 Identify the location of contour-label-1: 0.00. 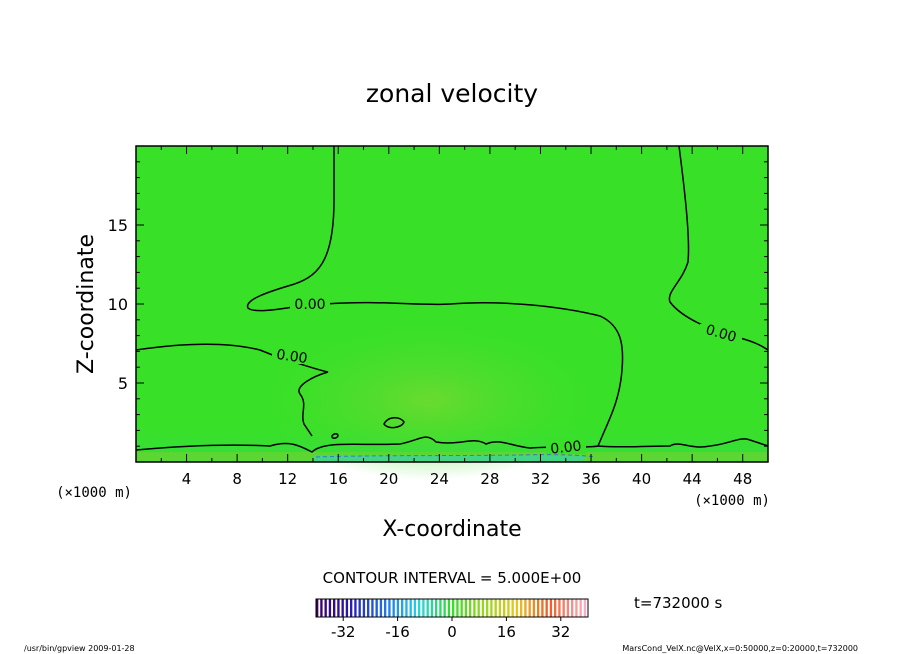
(309, 305).